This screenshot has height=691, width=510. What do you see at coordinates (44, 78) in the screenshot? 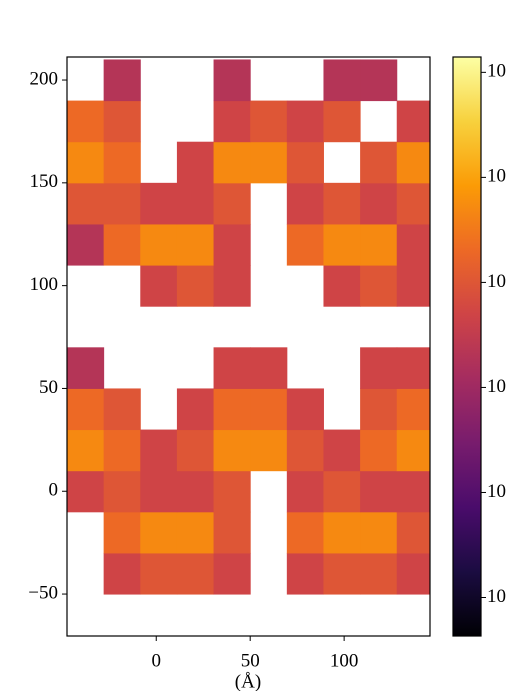
I see `y-tick-label: 200` at bounding box center [44, 78].